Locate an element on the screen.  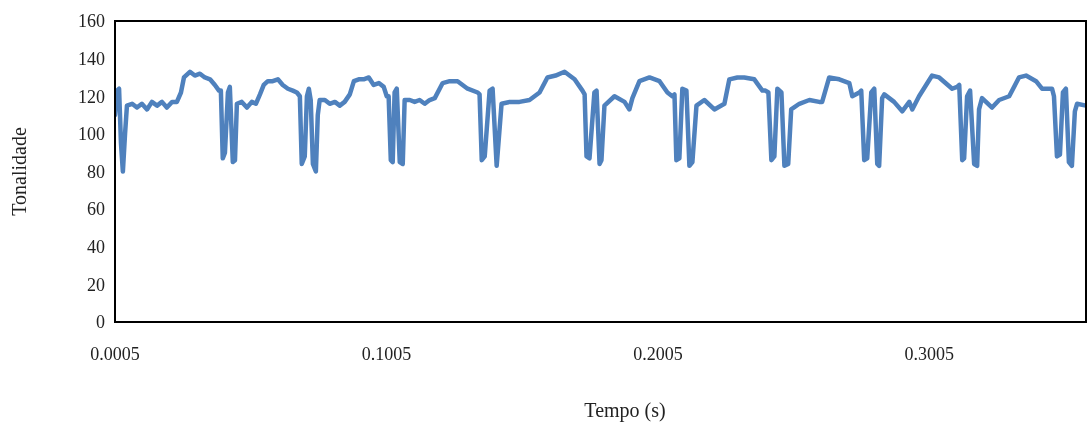
y-tick-label: 100 is located at coordinates (91, 134).